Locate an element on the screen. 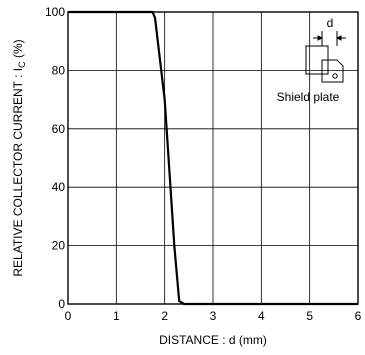  inset-sensor-hole is located at coordinates (335, 76).